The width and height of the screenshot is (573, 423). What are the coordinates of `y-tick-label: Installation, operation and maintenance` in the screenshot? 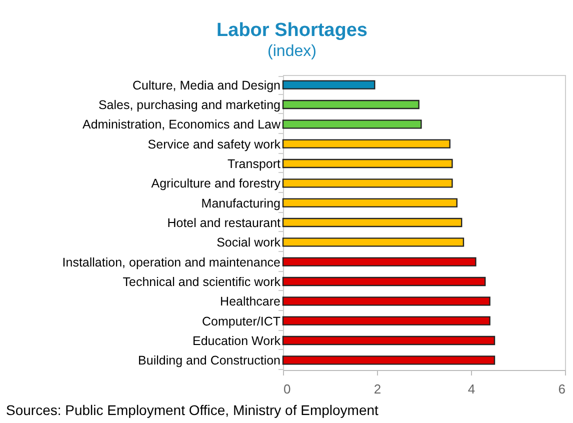 It's located at (171, 262).